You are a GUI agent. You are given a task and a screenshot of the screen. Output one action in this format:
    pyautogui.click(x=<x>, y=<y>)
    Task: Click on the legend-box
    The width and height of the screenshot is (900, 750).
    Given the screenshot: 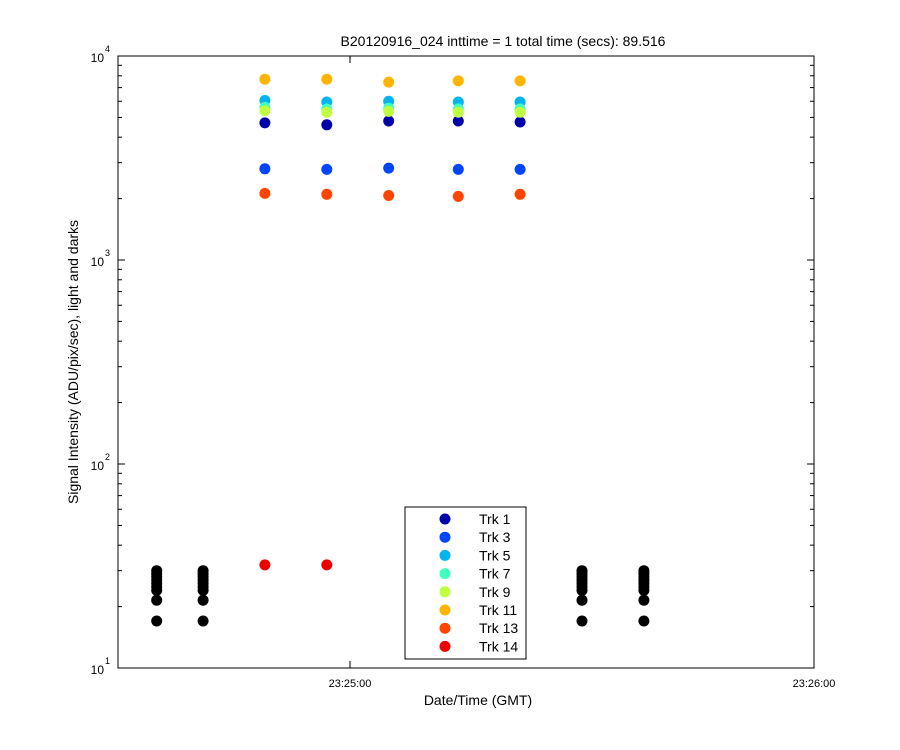 What is the action you would take?
    pyautogui.click(x=465, y=583)
    